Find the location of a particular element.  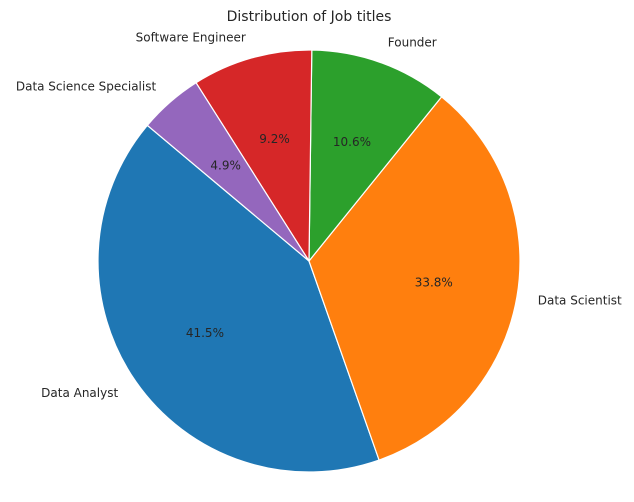

pie-slice-data-science-specialist is located at coordinates (228, 172).